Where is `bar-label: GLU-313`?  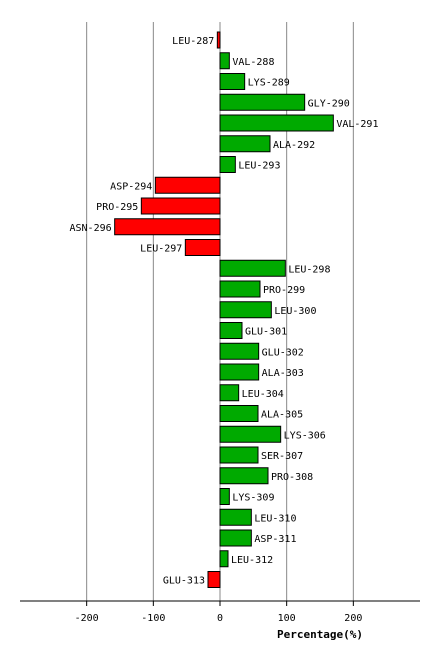
bar-label: GLU-313 is located at coordinates (184, 581).